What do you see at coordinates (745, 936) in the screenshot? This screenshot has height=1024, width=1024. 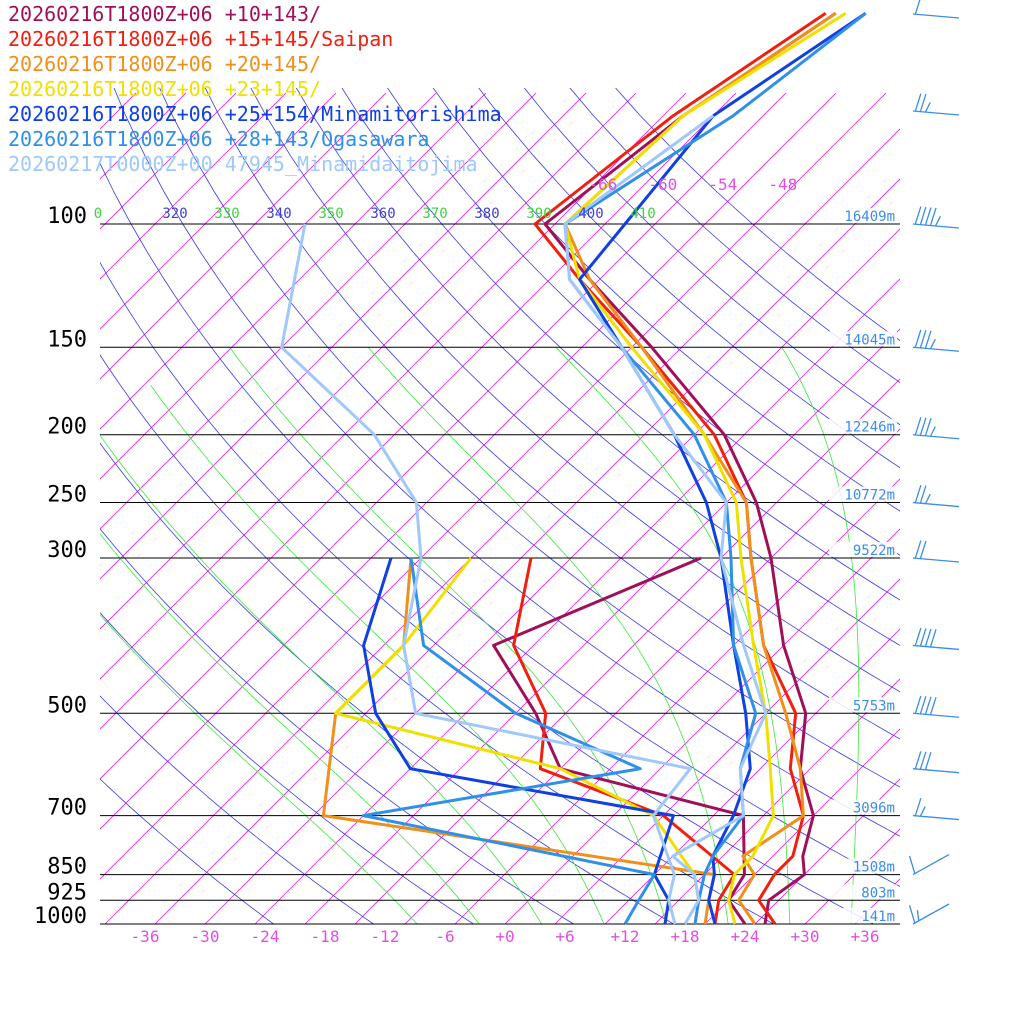 I see `temperature-tick-label: +24` at bounding box center [745, 936].